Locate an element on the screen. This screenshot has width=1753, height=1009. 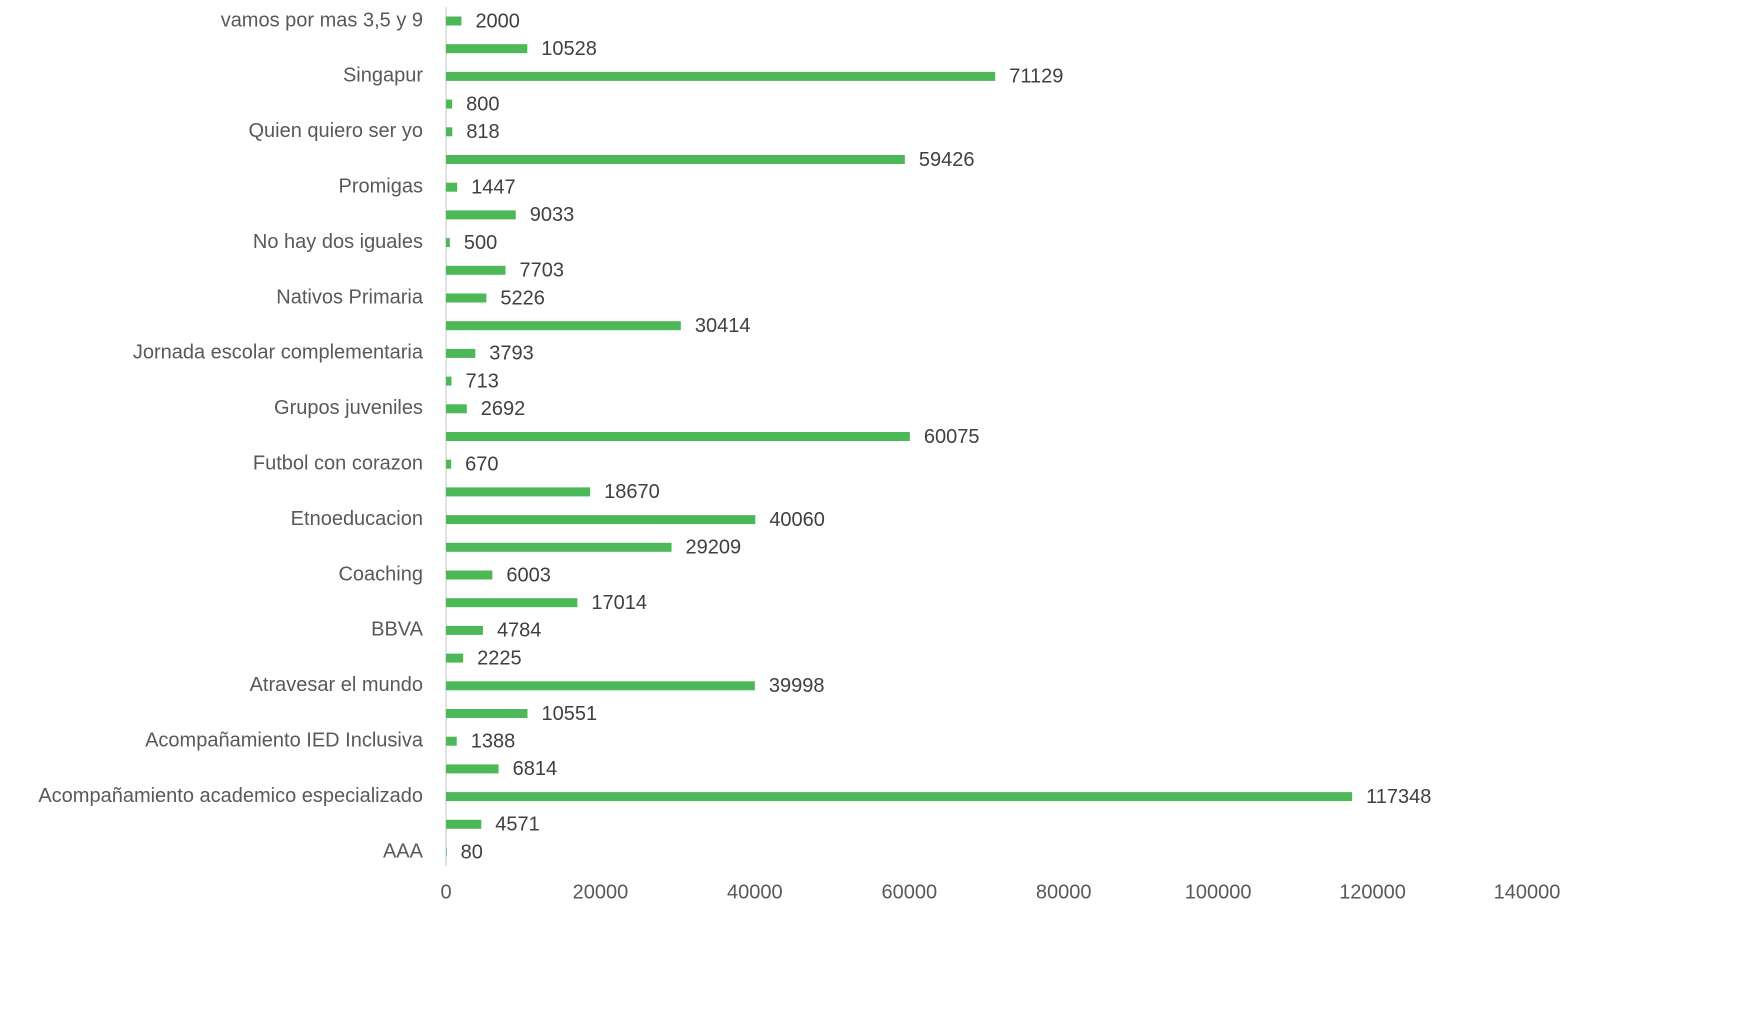
y-tick-label: Futbol con corazon is located at coordinates (338, 463).